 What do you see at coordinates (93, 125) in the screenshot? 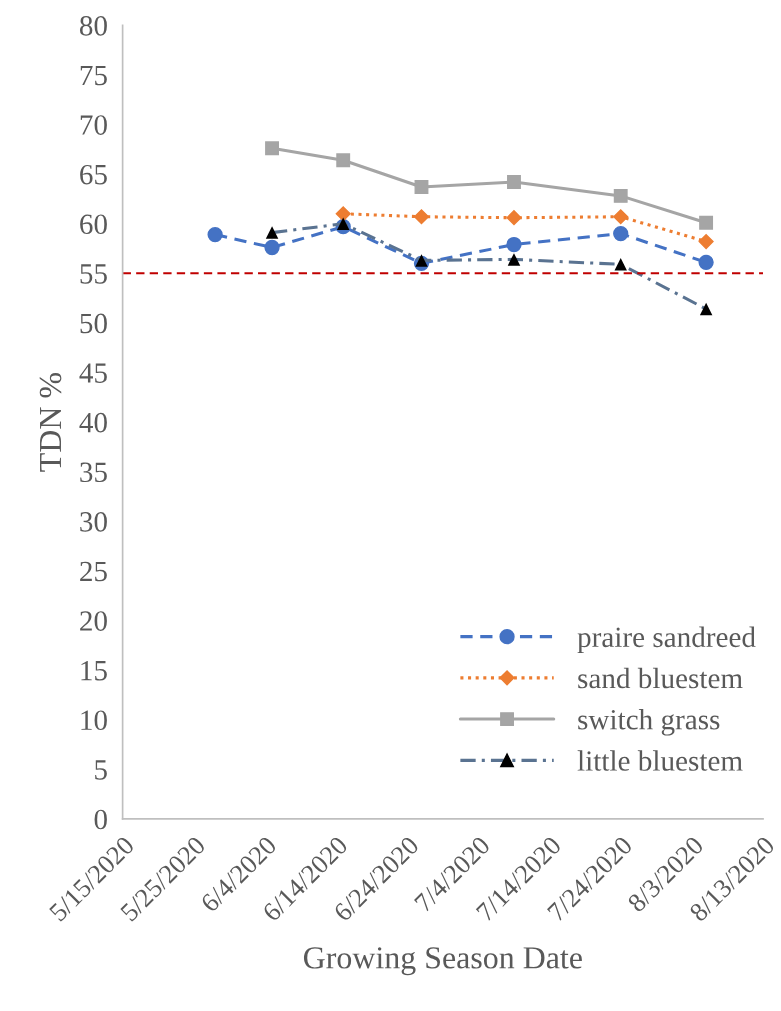
I see `y-tick-label: 70` at bounding box center [93, 125].